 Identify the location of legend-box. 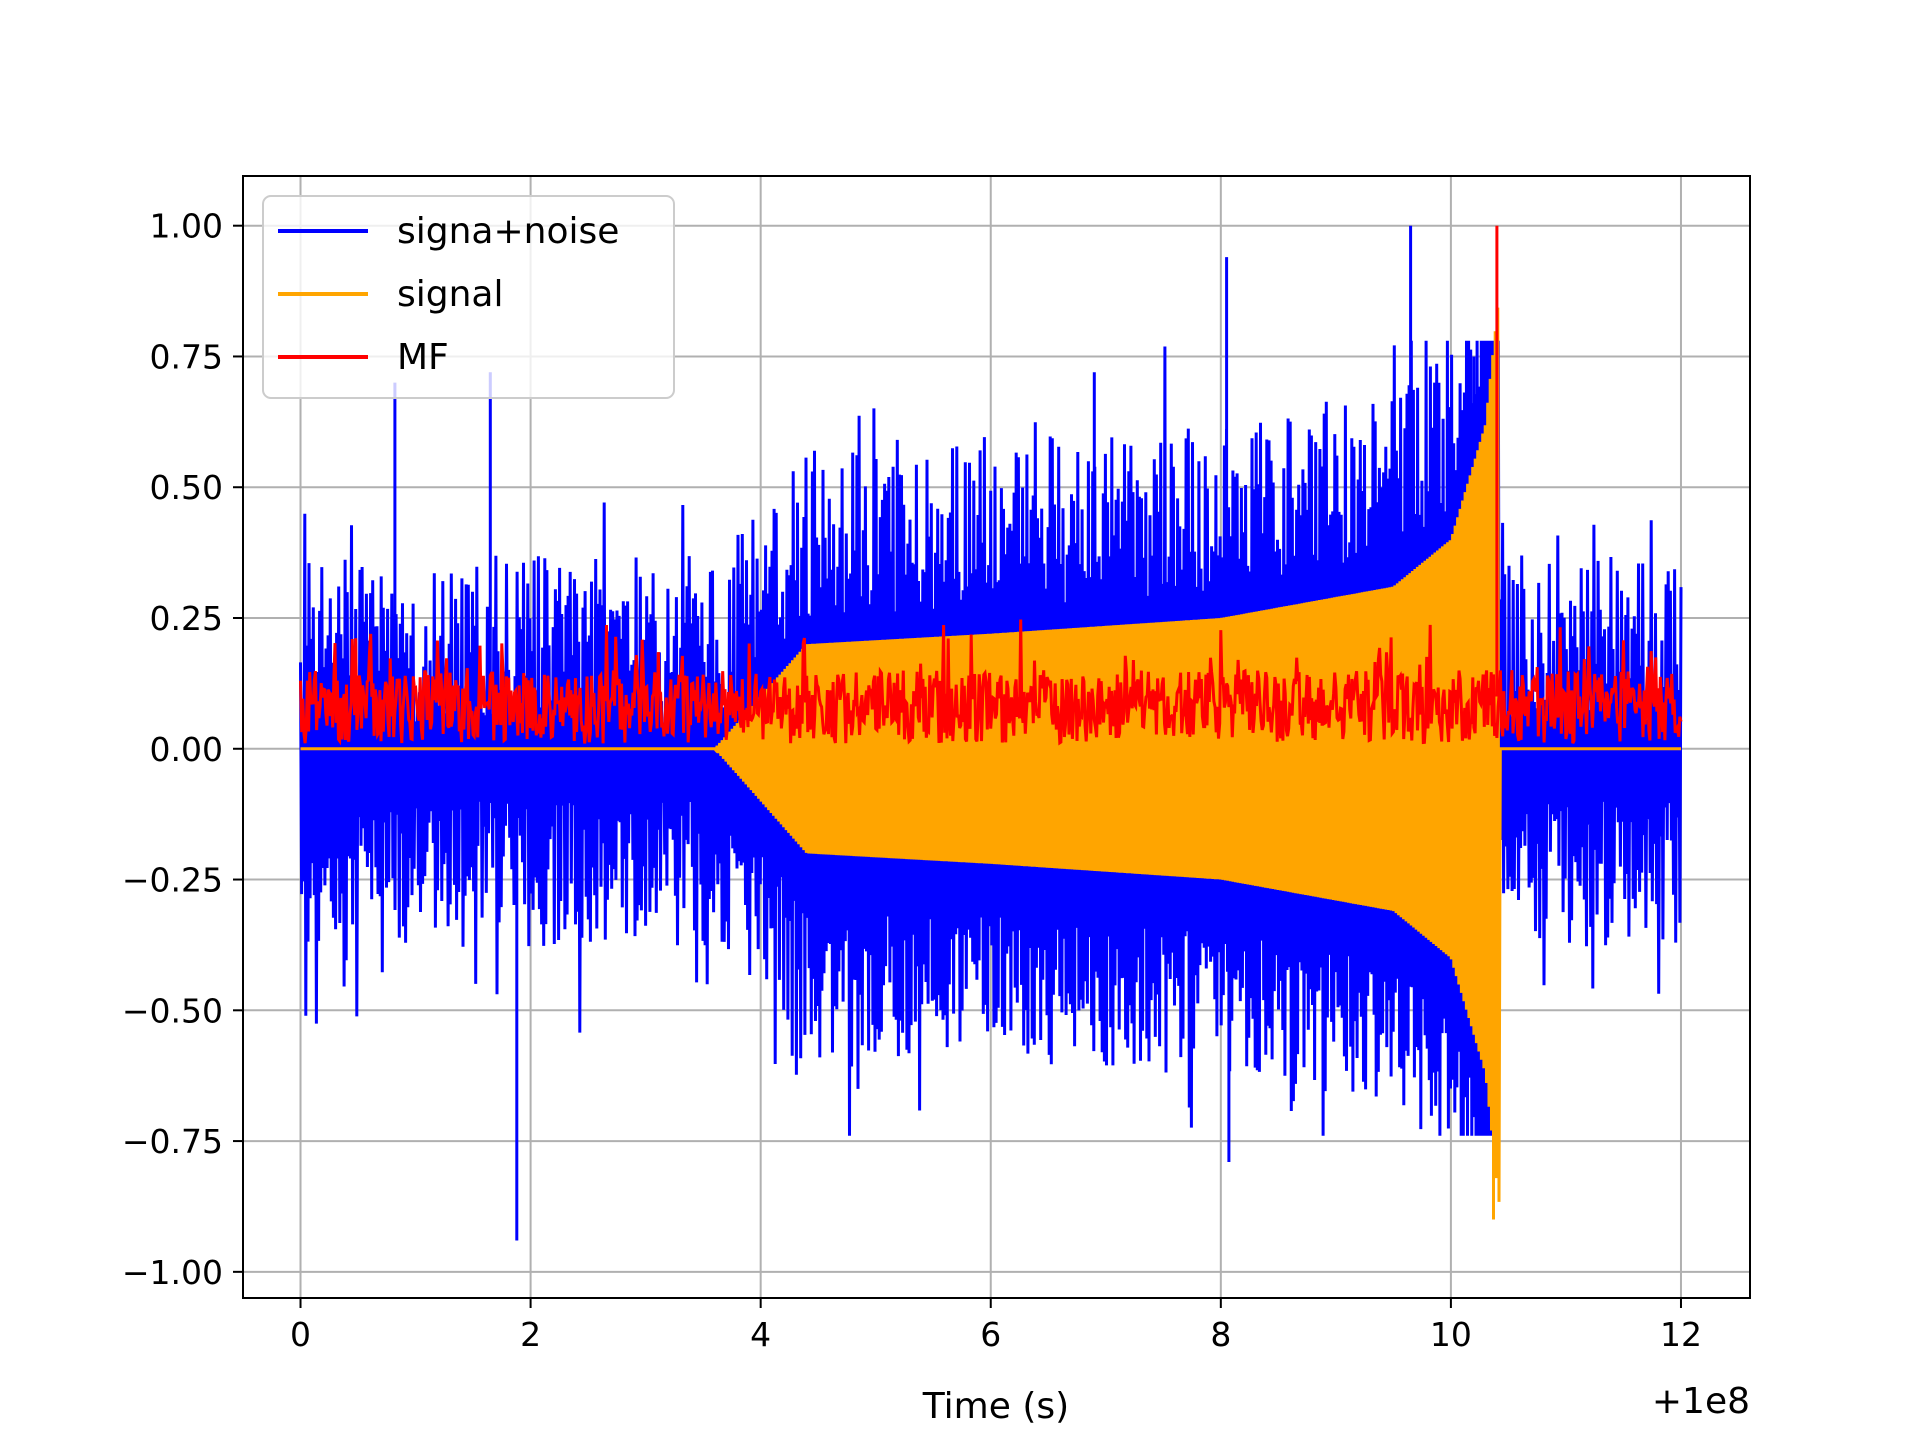
(468, 297).